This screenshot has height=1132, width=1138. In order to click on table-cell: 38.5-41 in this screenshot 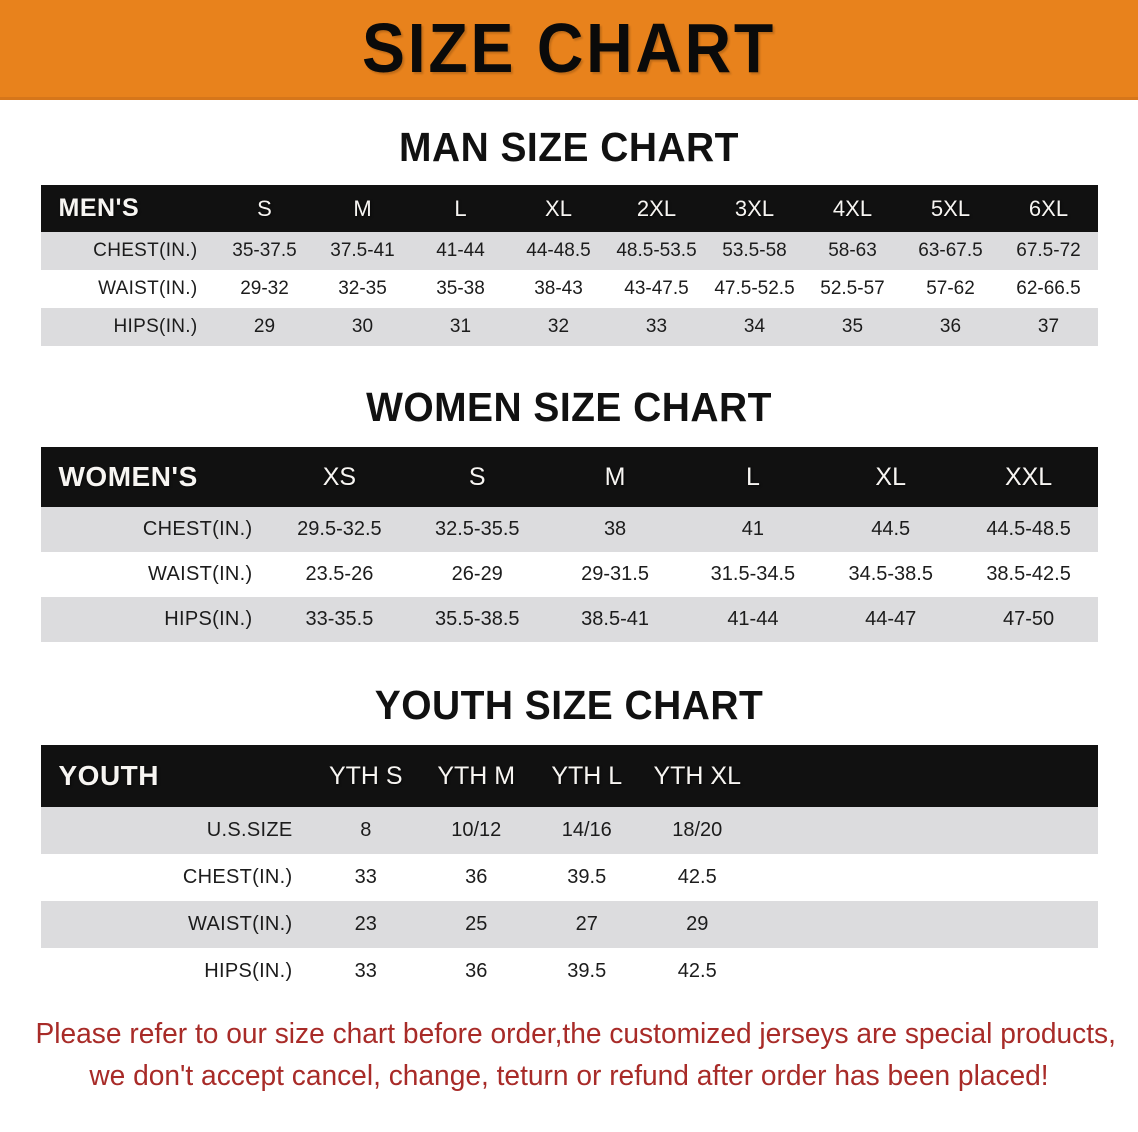, I will do `click(615, 619)`.